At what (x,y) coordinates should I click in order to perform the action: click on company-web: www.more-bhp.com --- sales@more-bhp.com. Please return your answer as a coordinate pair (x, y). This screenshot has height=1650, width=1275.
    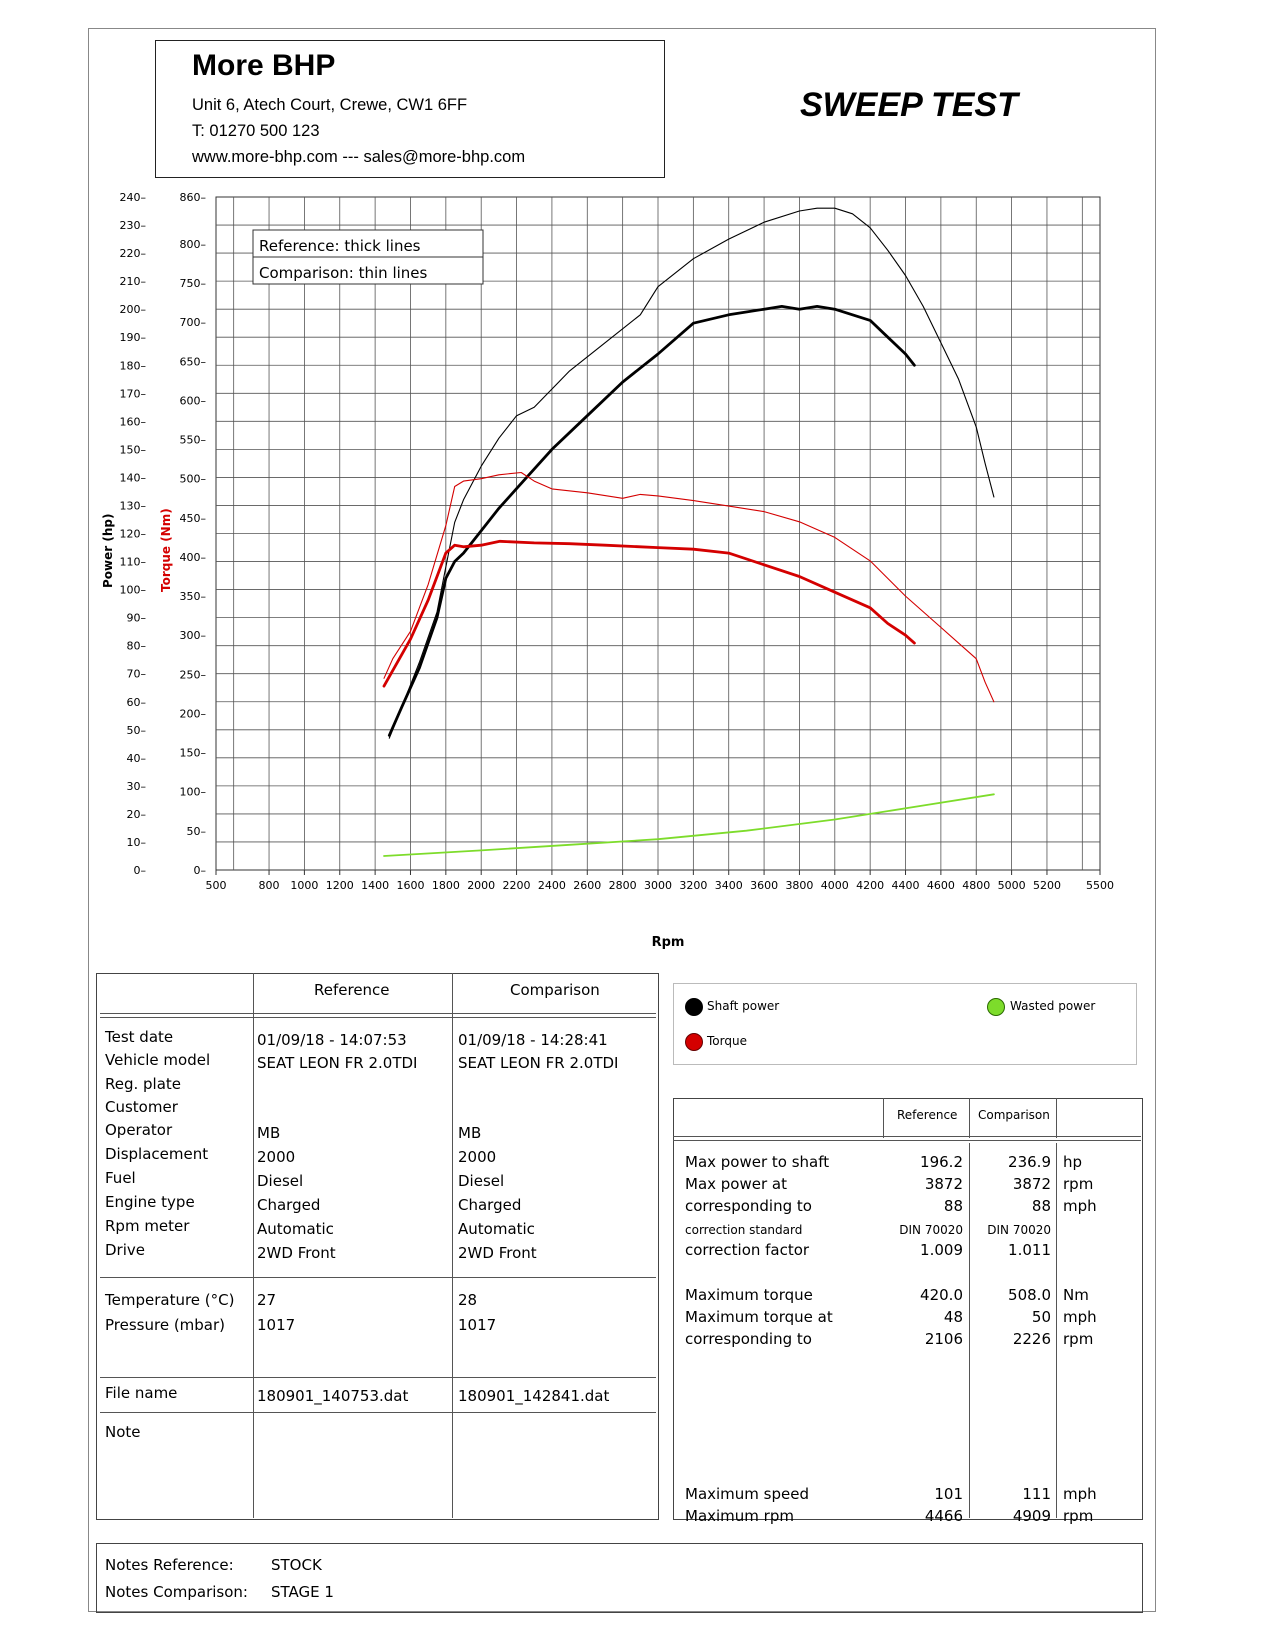
    Looking at the image, I should click on (359, 157).